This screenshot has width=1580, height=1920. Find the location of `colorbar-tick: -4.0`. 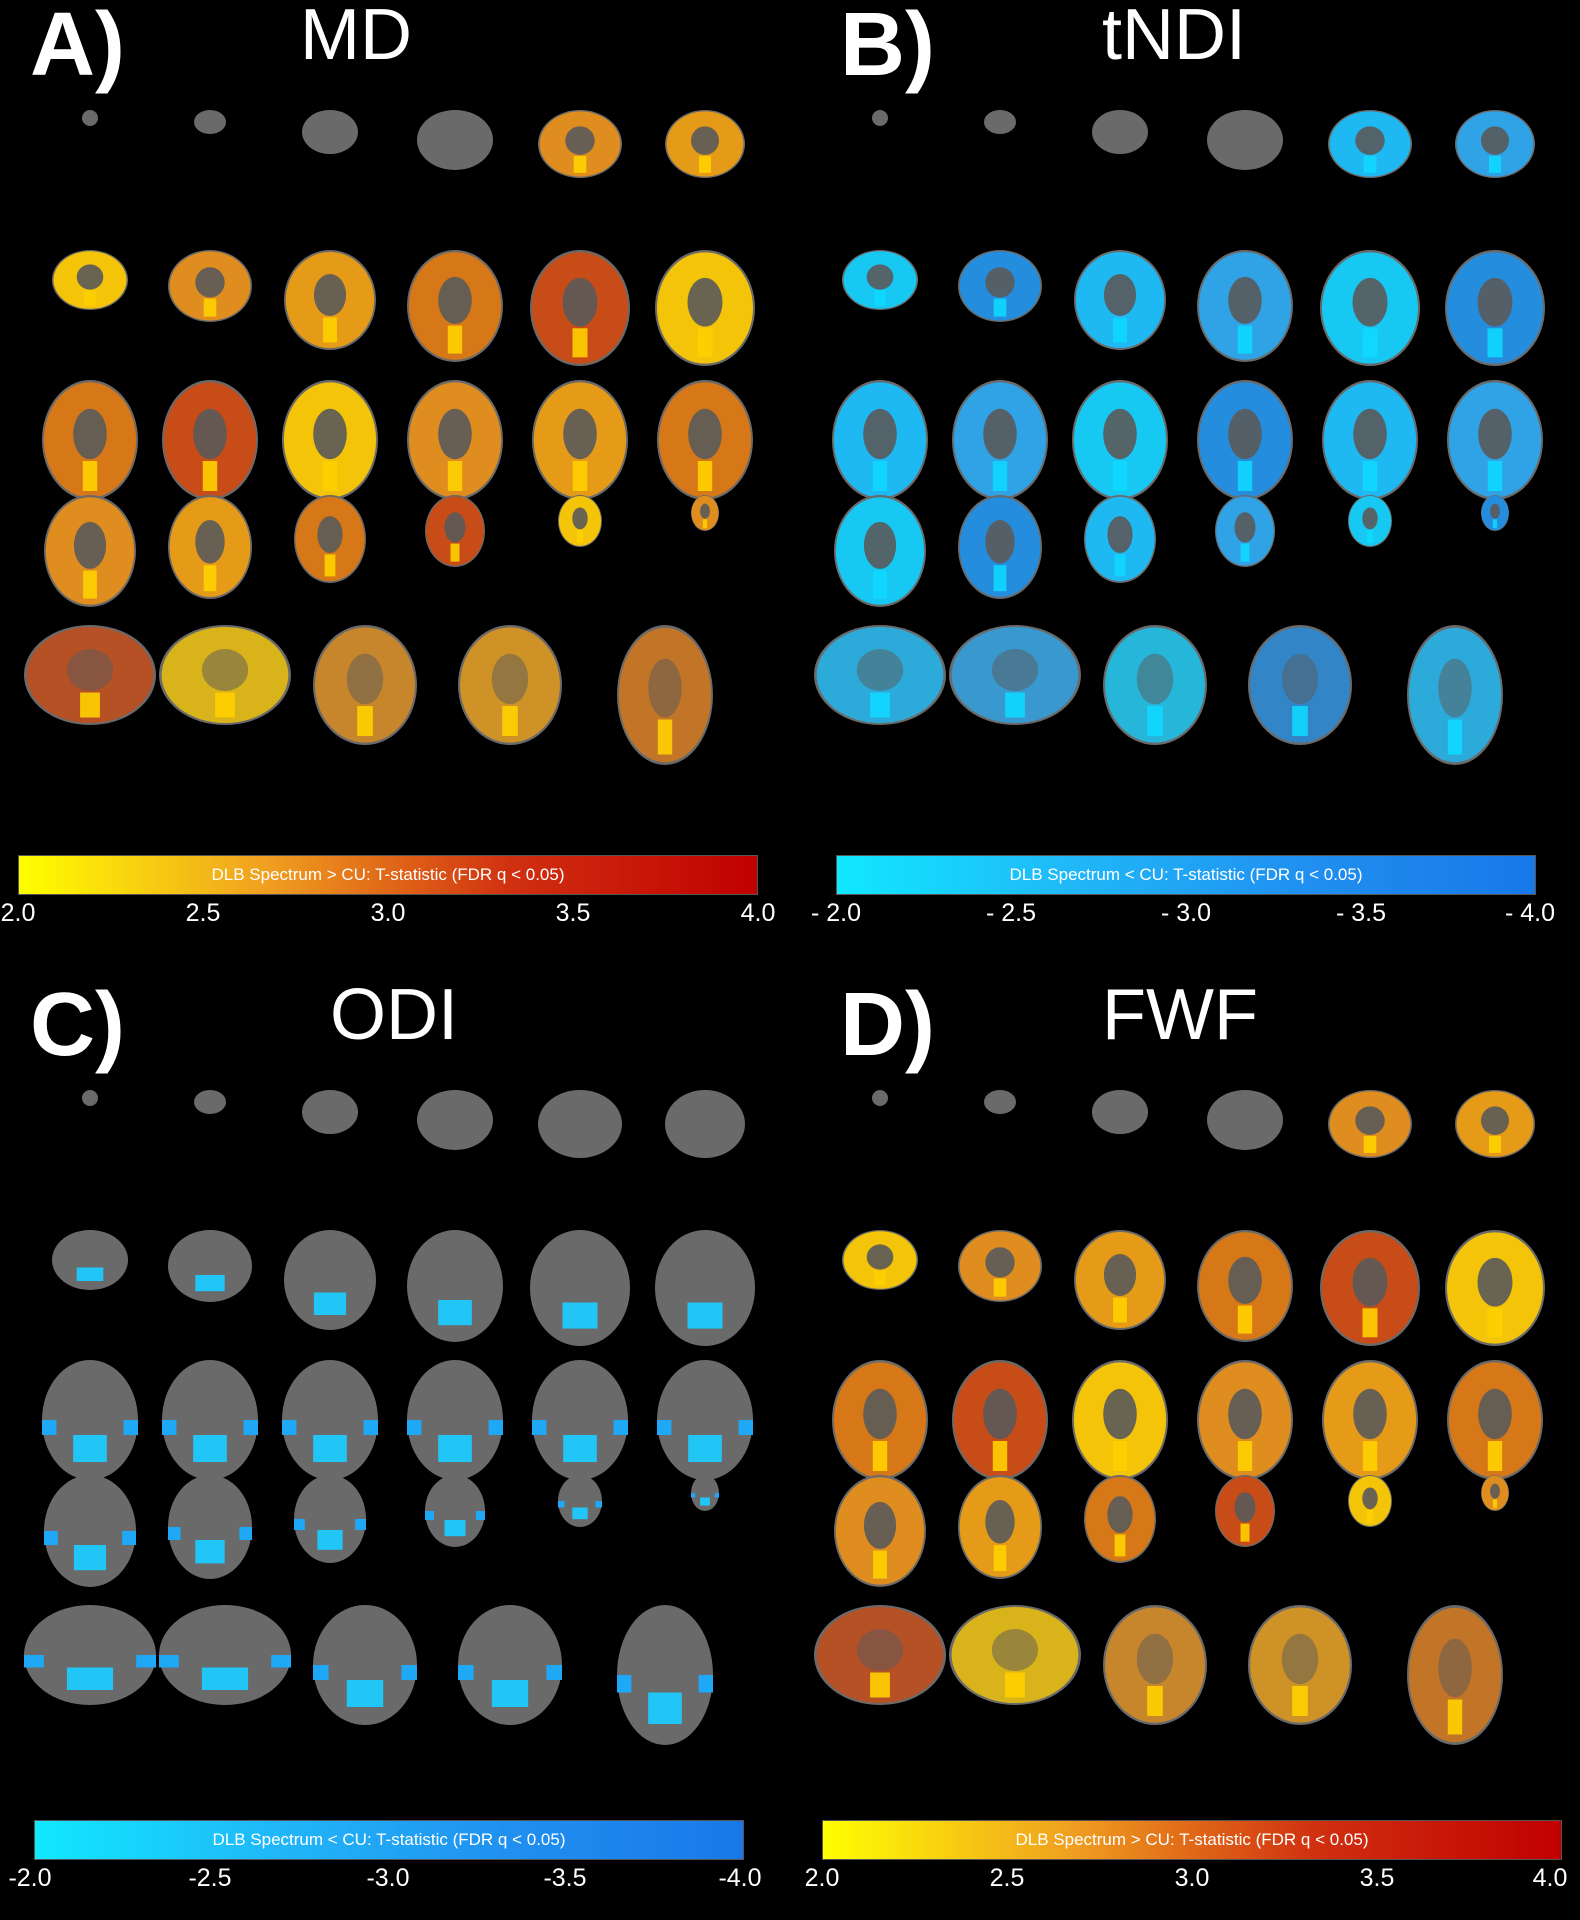

colorbar-tick: -4.0 is located at coordinates (740, 1878).